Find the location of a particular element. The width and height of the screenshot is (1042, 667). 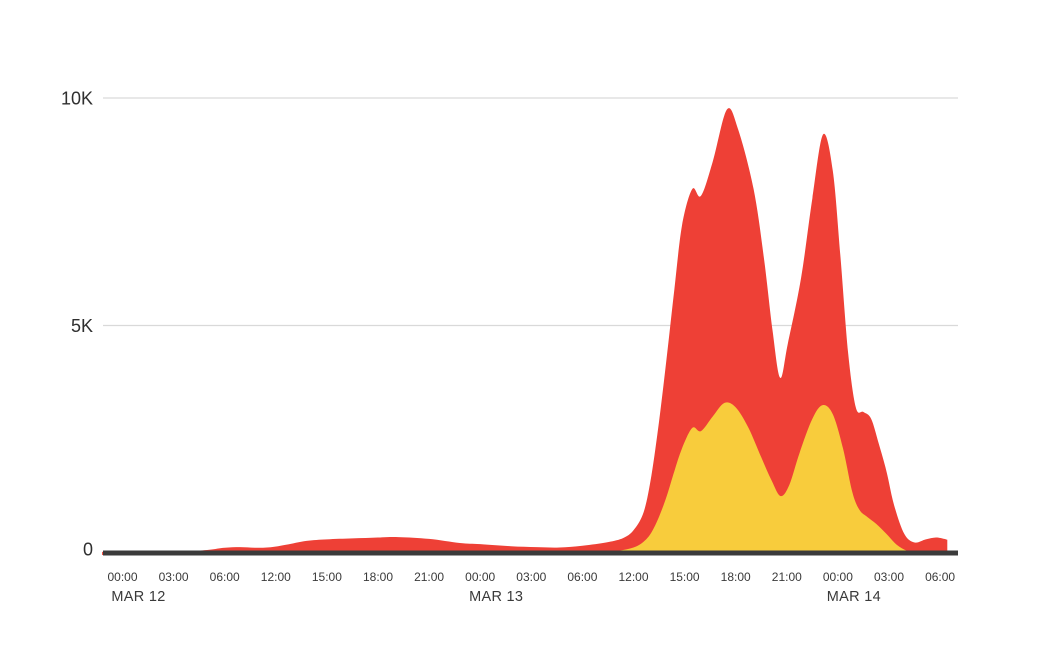

y-tick-label: 0 is located at coordinates (88, 550).